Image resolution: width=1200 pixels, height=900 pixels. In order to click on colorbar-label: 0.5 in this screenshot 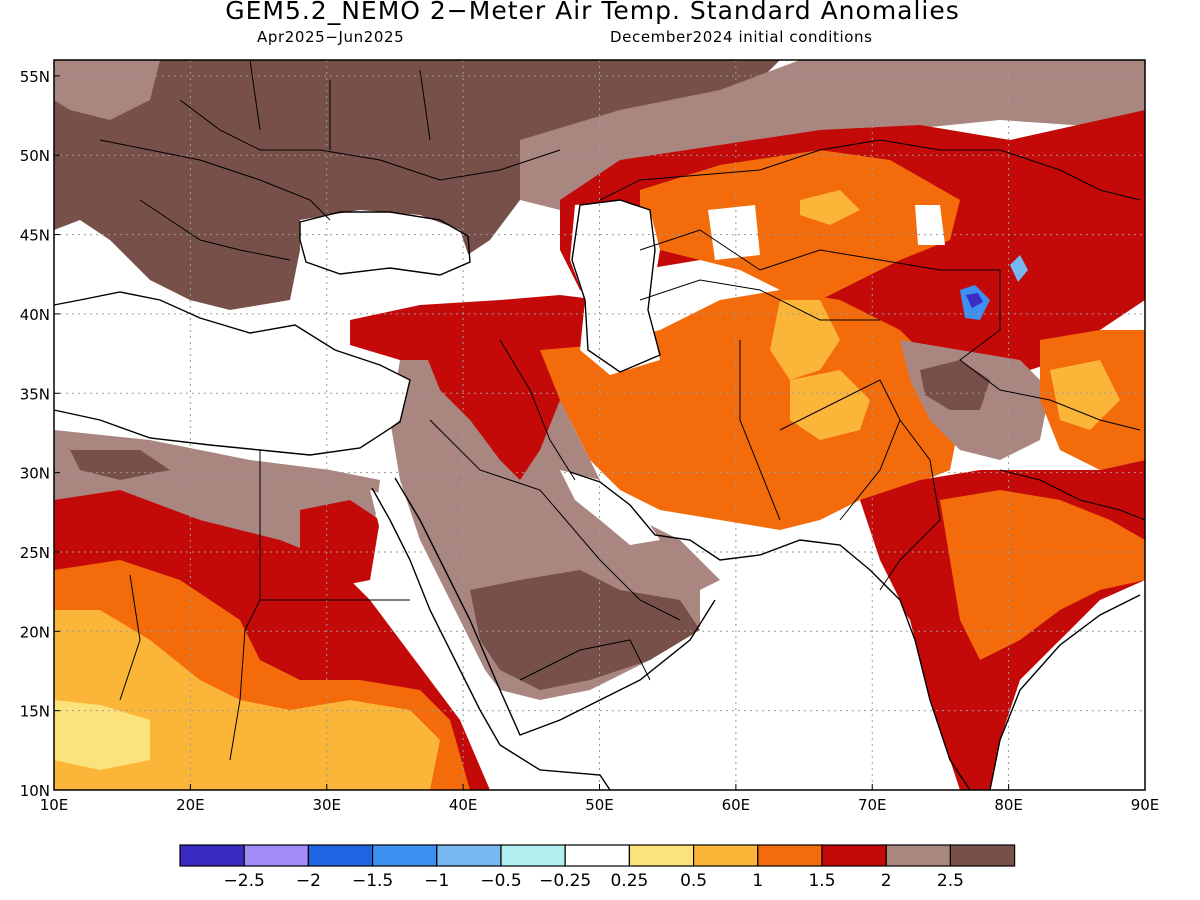, I will do `click(693, 881)`.